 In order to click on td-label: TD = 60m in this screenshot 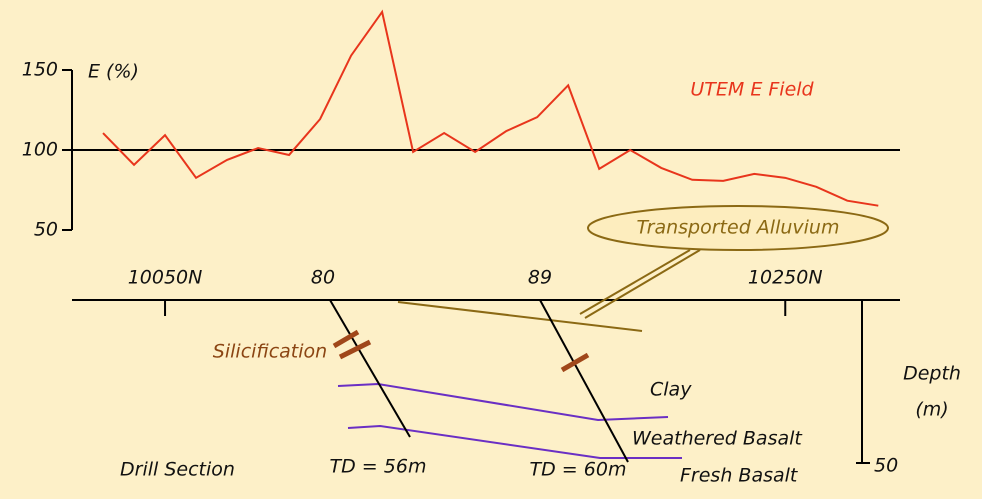, I will do `click(578, 470)`.